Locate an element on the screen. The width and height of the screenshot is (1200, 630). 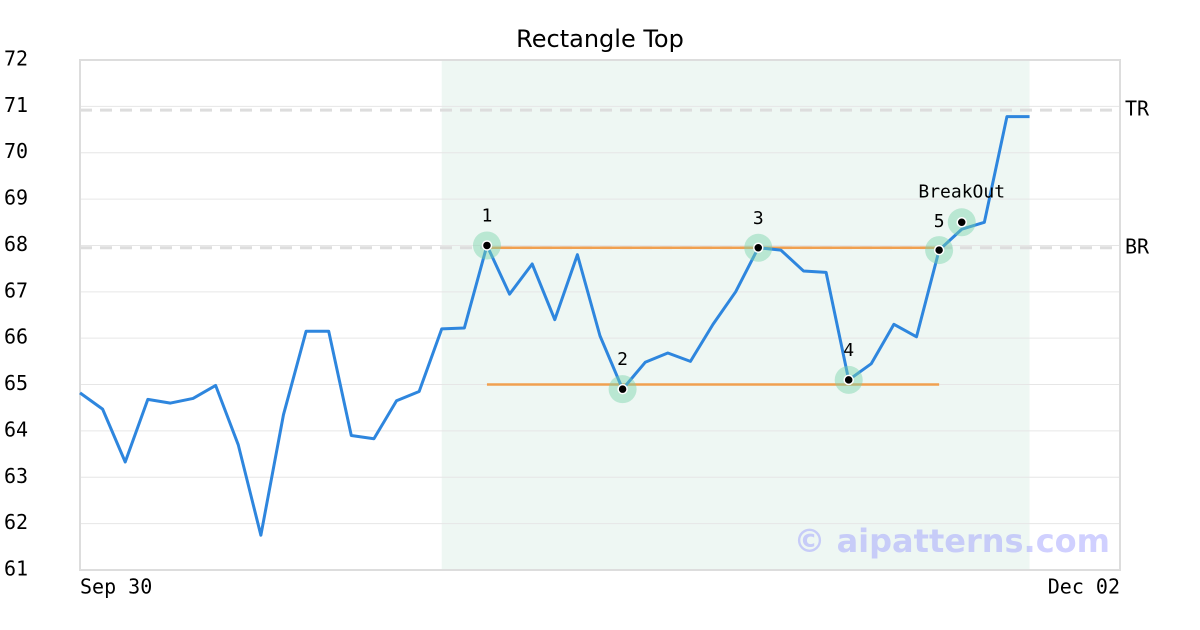
point-label: 3 is located at coordinates (758, 218).